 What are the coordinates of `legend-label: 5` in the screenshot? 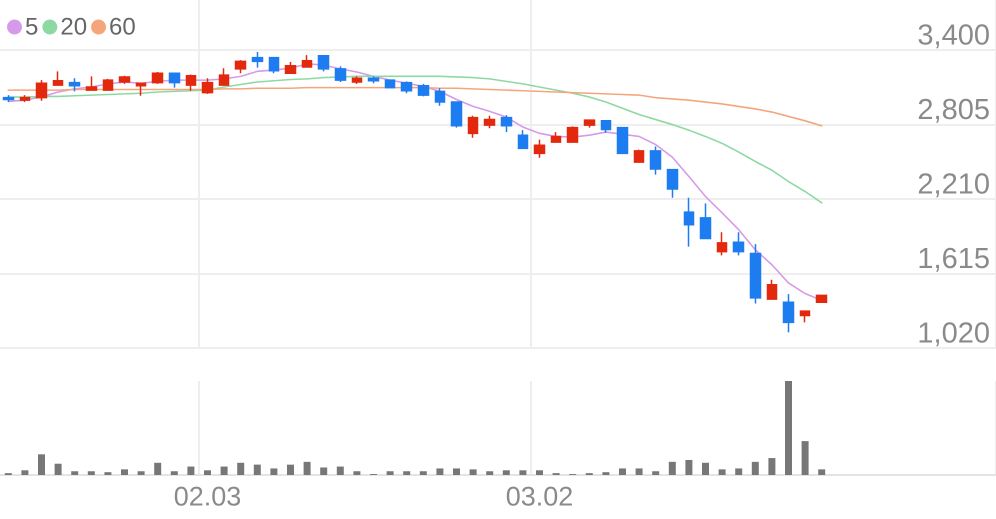 It's located at (31, 27).